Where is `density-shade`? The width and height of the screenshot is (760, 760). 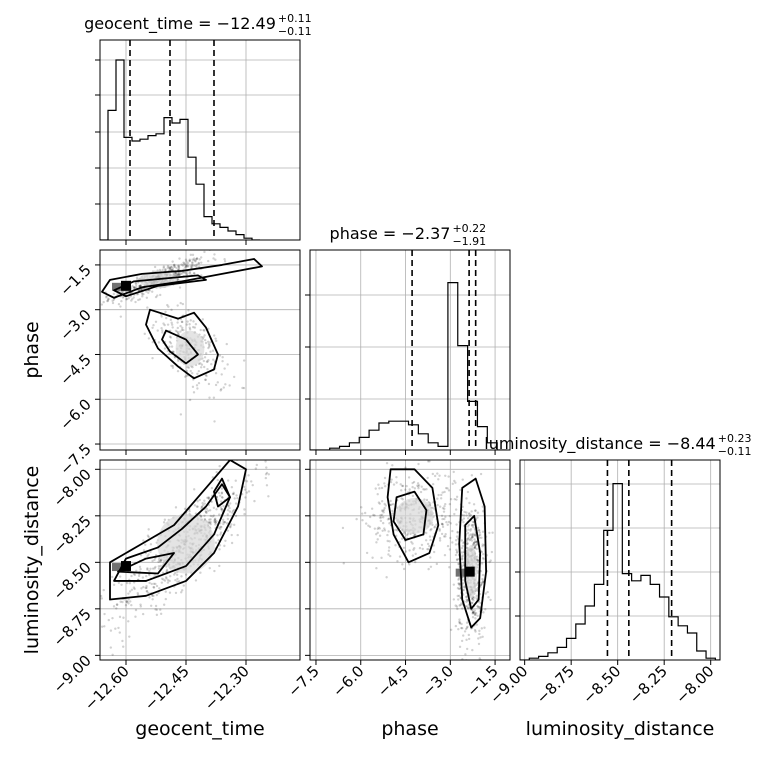
density-shade is located at coordinates (186, 543).